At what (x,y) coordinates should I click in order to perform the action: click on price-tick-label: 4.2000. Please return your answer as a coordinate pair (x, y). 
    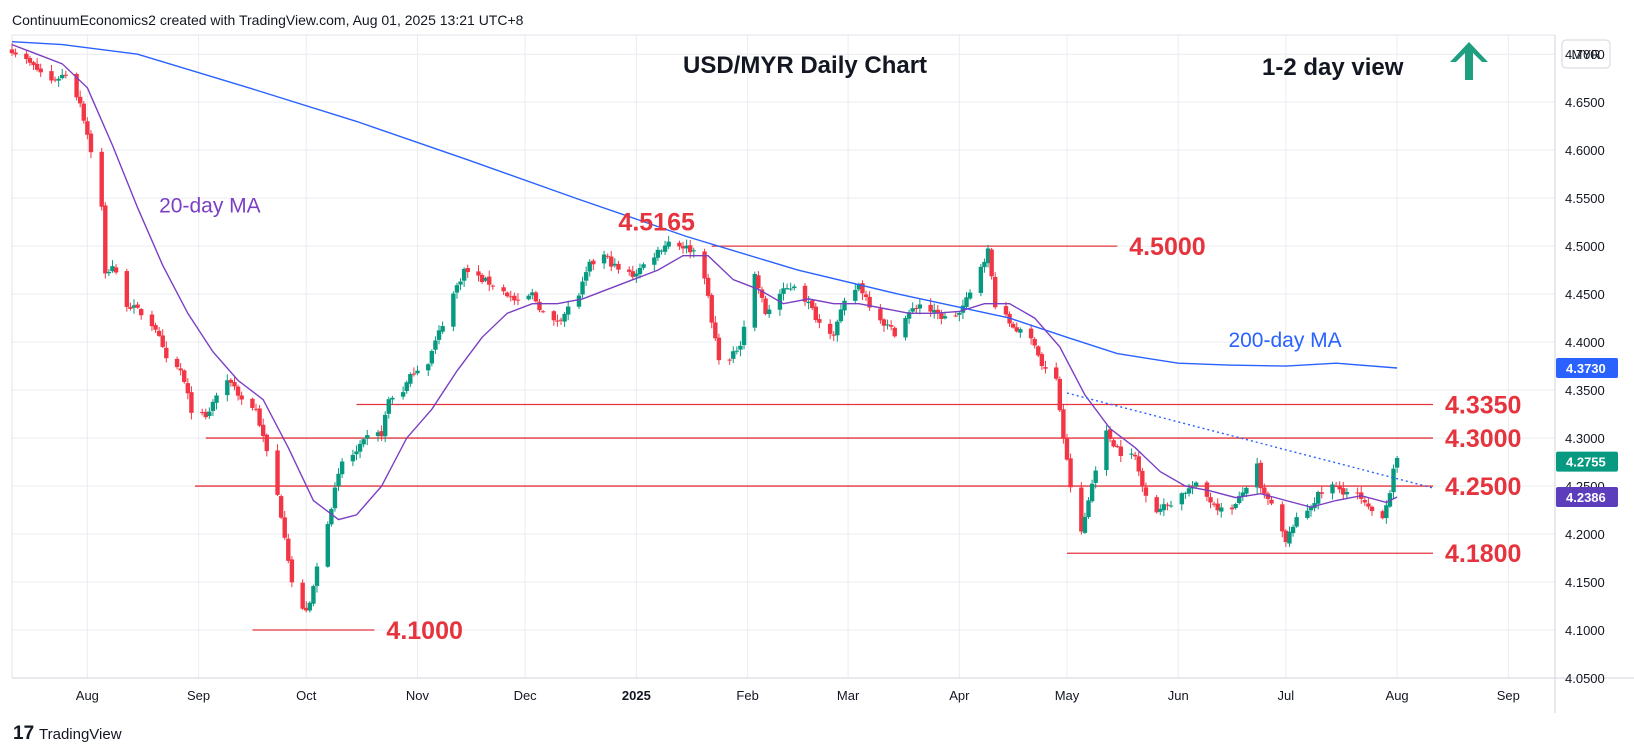
    Looking at the image, I should click on (1585, 534).